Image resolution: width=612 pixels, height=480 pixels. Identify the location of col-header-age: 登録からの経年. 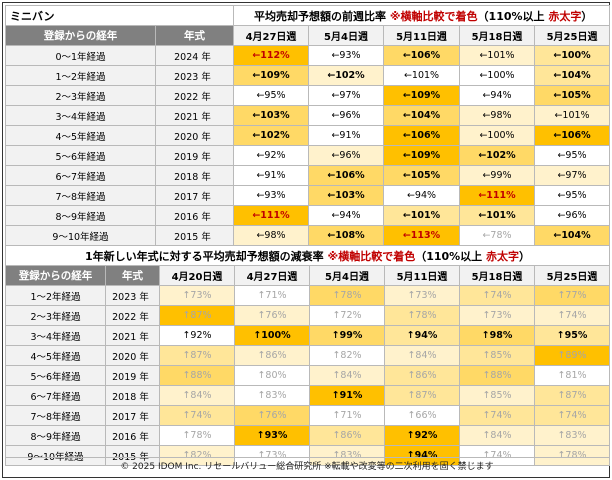
(80, 35).